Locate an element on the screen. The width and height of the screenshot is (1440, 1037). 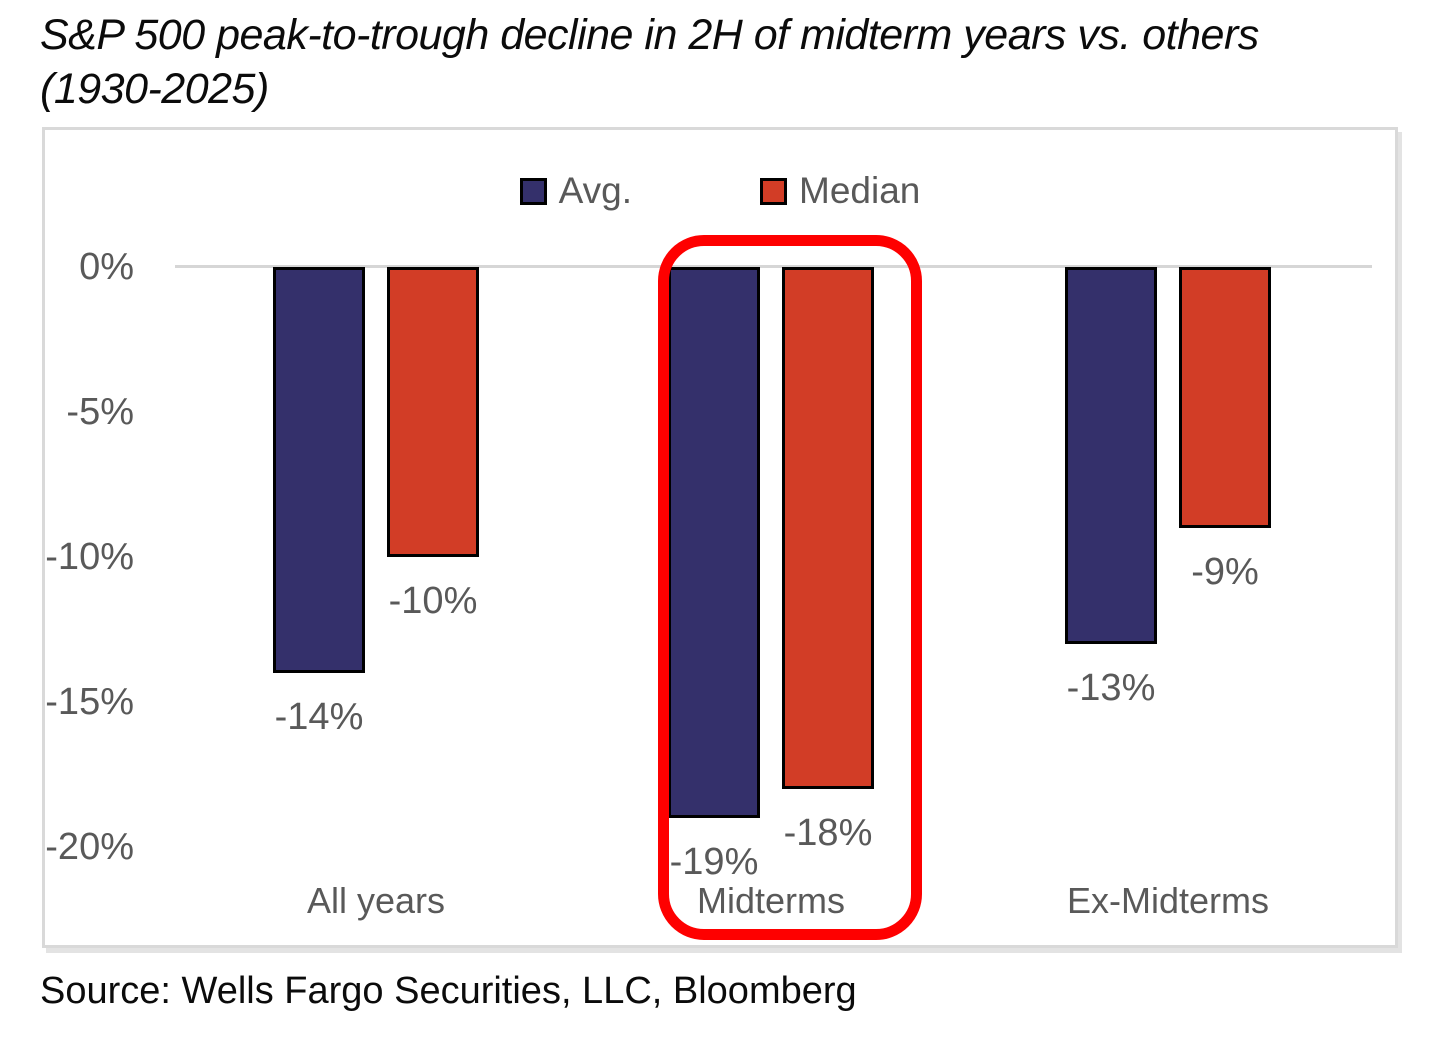
zero-gridline is located at coordinates (773, 266).